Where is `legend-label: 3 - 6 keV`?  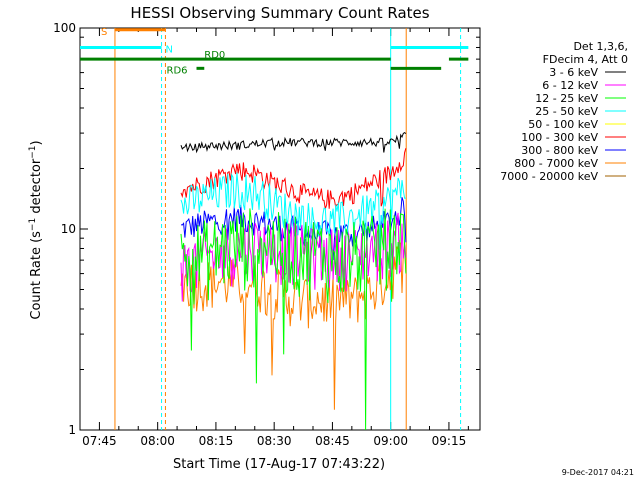
legend-label: 3 - 6 keV is located at coordinates (573, 72).